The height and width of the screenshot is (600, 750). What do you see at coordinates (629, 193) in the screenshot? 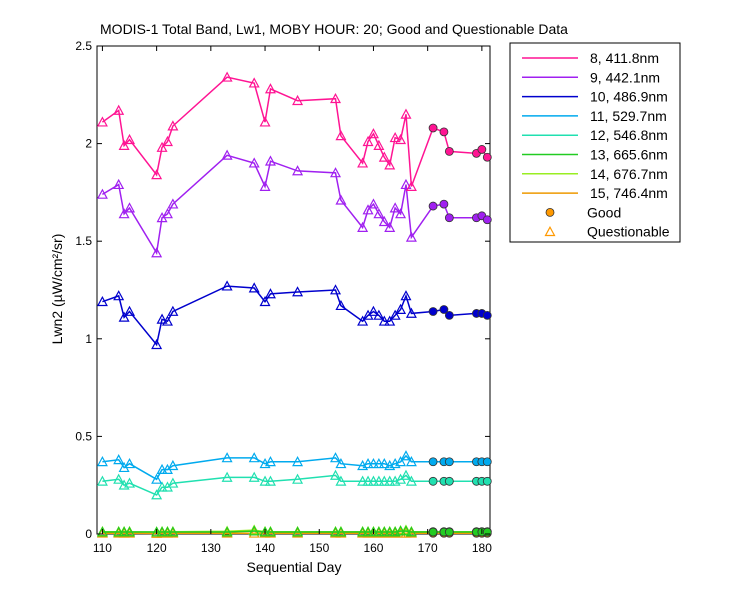
I see `legend-label: 15, 746.4nm` at bounding box center [629, 193].